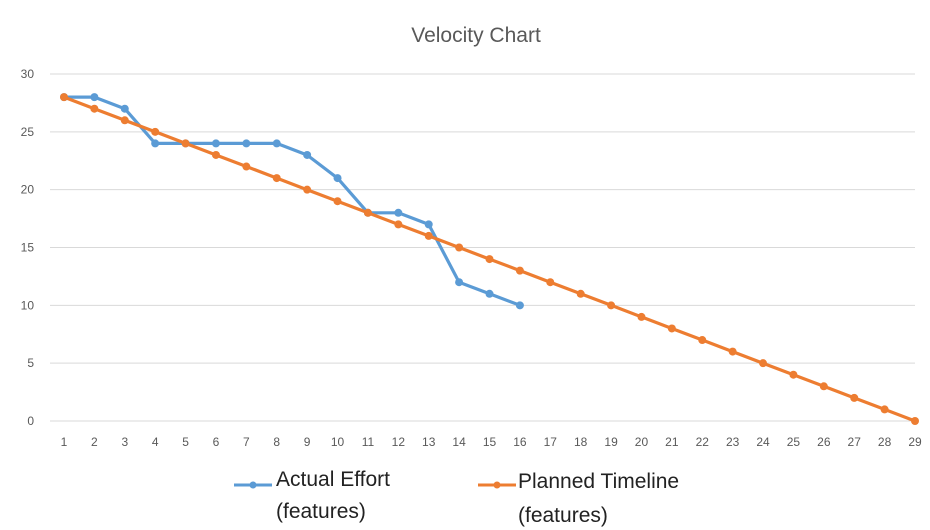 This screenshot has width=930, height=530. I want to click on y-axis-ticks: 0 5 10 15 20 25 30, so click(28, 247).